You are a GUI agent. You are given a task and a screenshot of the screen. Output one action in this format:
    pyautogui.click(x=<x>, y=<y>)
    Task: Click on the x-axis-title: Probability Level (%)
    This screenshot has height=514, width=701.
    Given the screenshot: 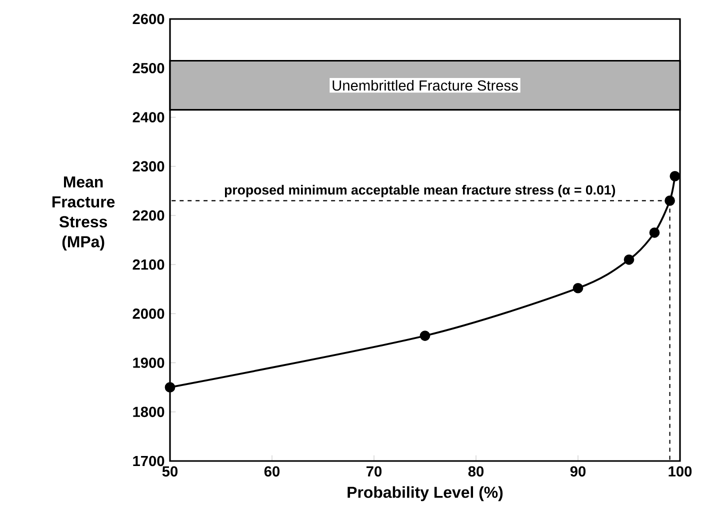 What is the action you would take?
    pyautogui.click(x=425, y=494)
    